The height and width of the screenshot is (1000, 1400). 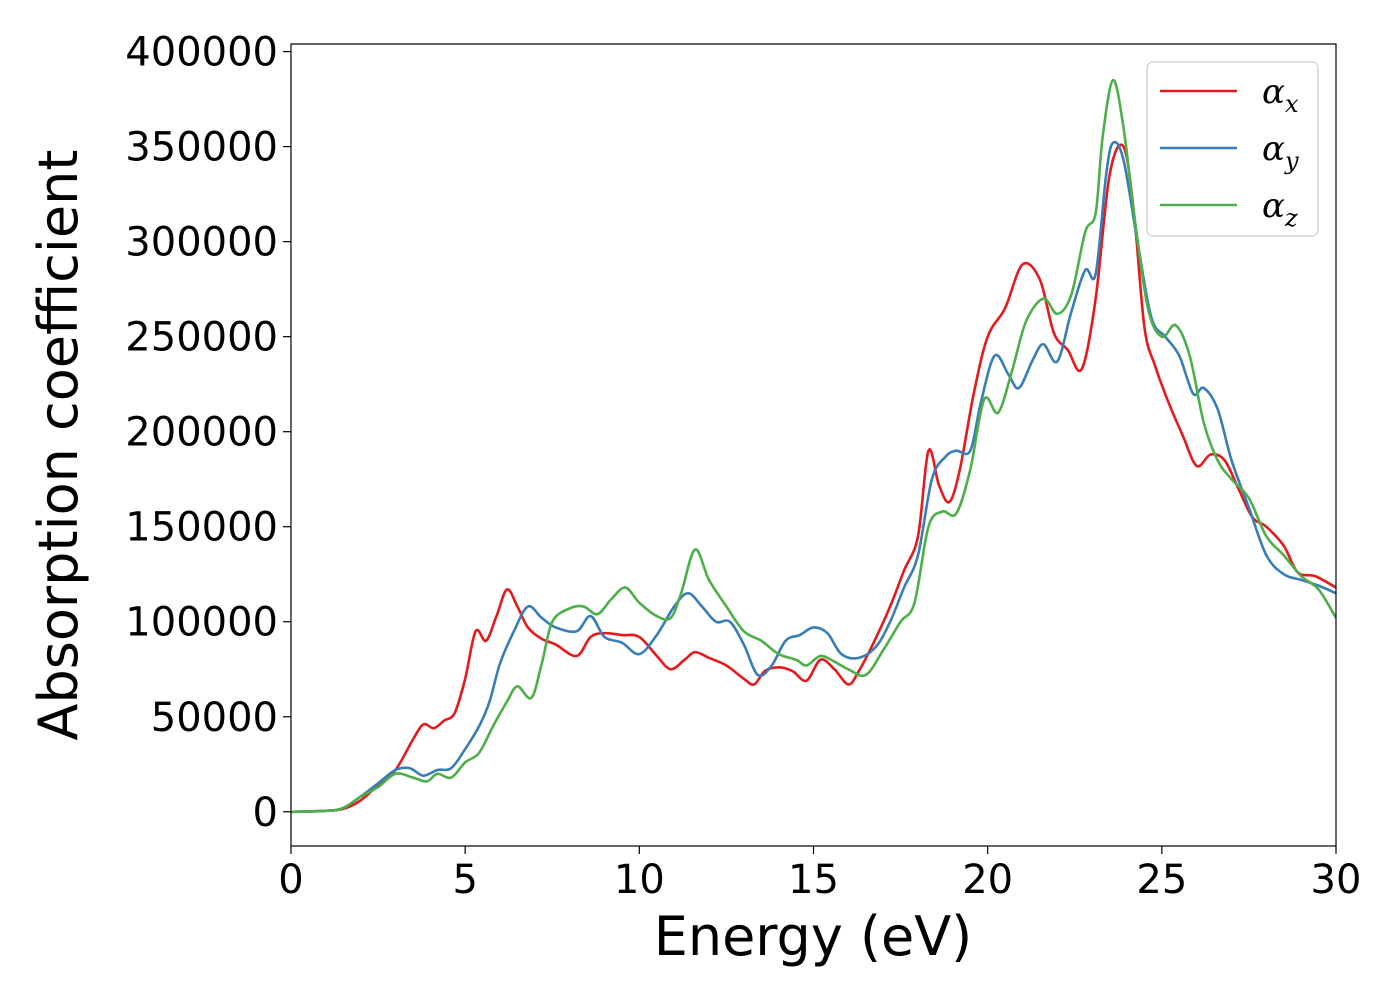 What do you see at coordinates (265, 813) in the screenshot?
I see `y-tick-label: 0` at bounding box center [265, 813].